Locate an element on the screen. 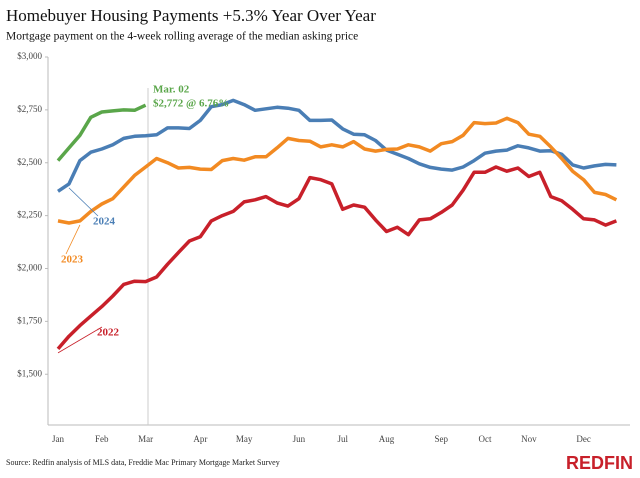 This screenshot has width=640, height=478. x-tick-label: May is located at coordinates (244, 439).